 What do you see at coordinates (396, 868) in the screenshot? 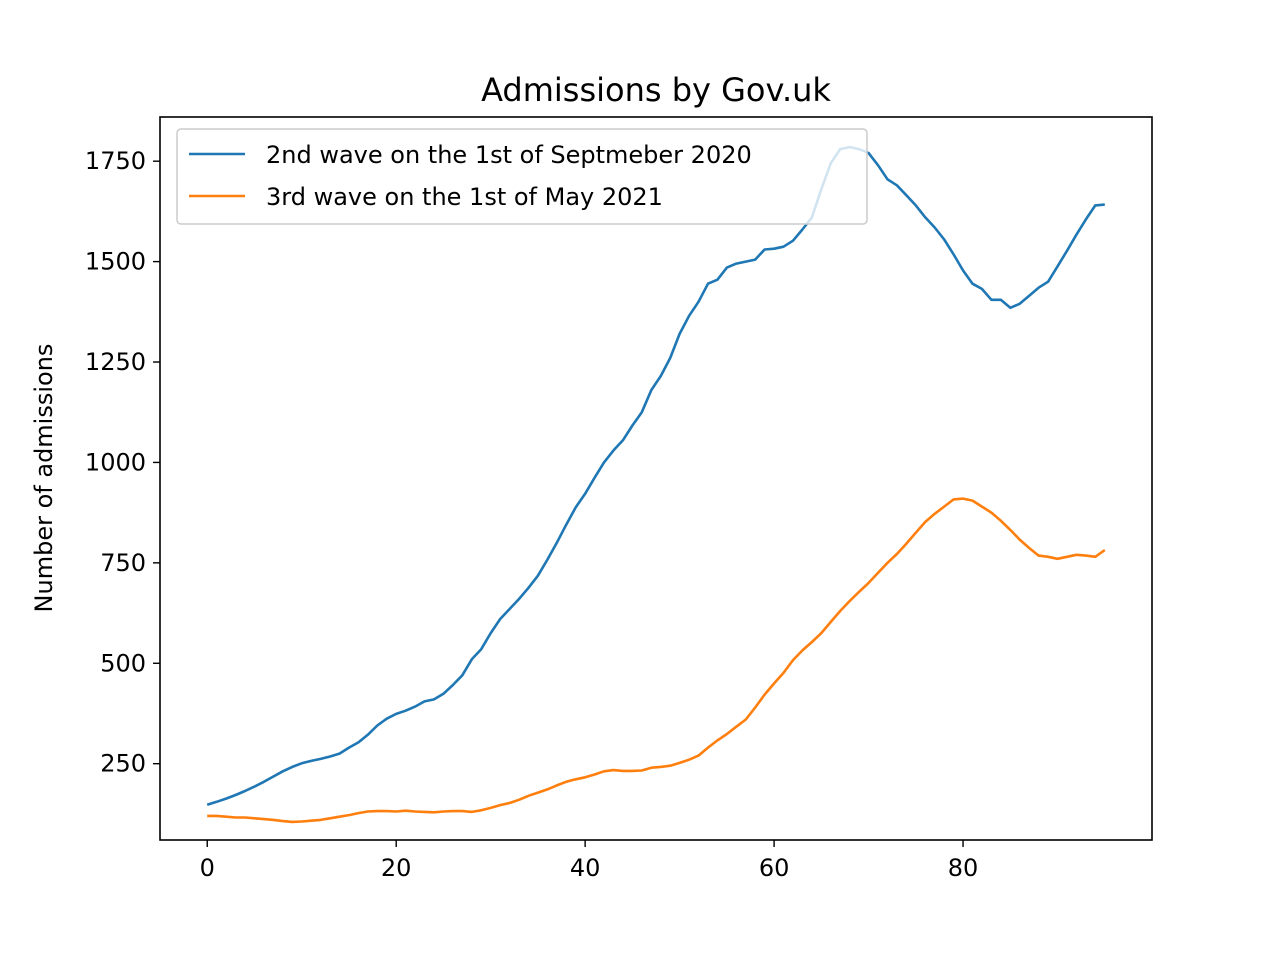
I see `x-tick-label: 20` at bounding box center [396, 868].